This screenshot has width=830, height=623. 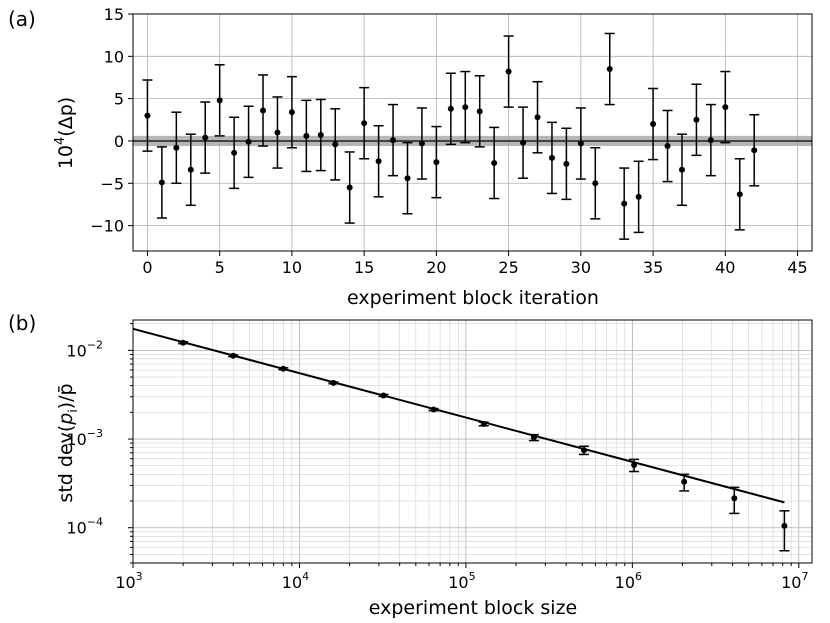 What do you see at coordinates (581, 267) in the screenshot?
I see `panel-a-x-tick-label: 30` at bounding box center [581, 267].